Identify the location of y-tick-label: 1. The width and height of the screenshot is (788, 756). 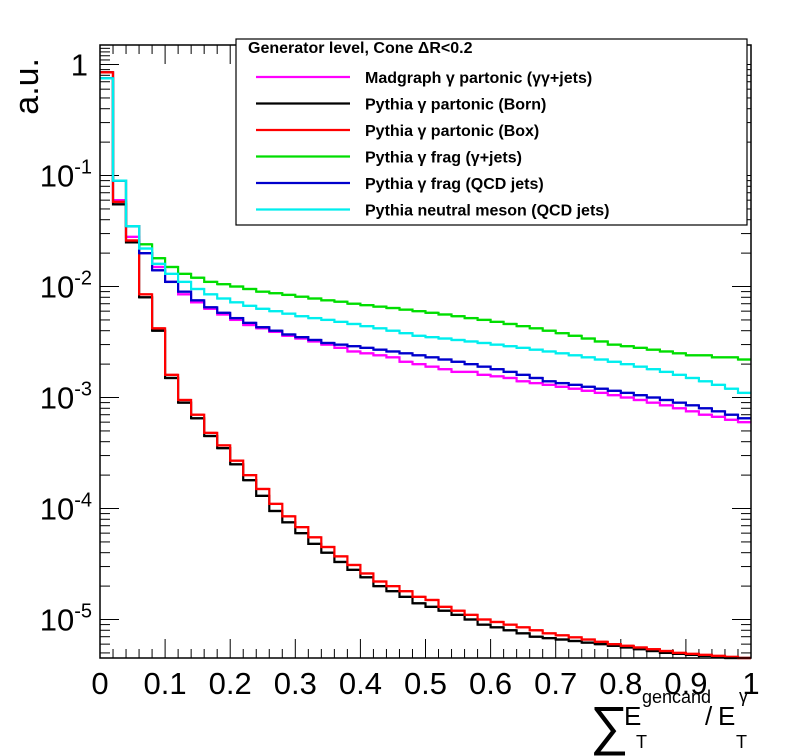
(79, 65).